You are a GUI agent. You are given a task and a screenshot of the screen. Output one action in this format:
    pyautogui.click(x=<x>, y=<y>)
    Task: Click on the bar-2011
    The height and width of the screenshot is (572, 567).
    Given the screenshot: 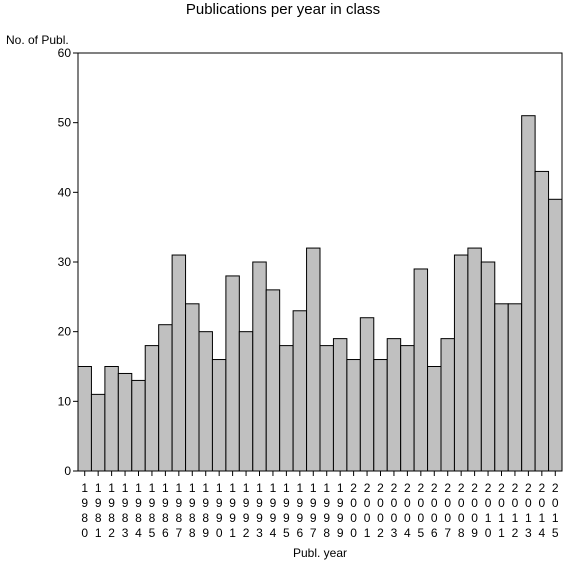 What is the action you would take?
    pyautogui.click(x=501, y=387)
    